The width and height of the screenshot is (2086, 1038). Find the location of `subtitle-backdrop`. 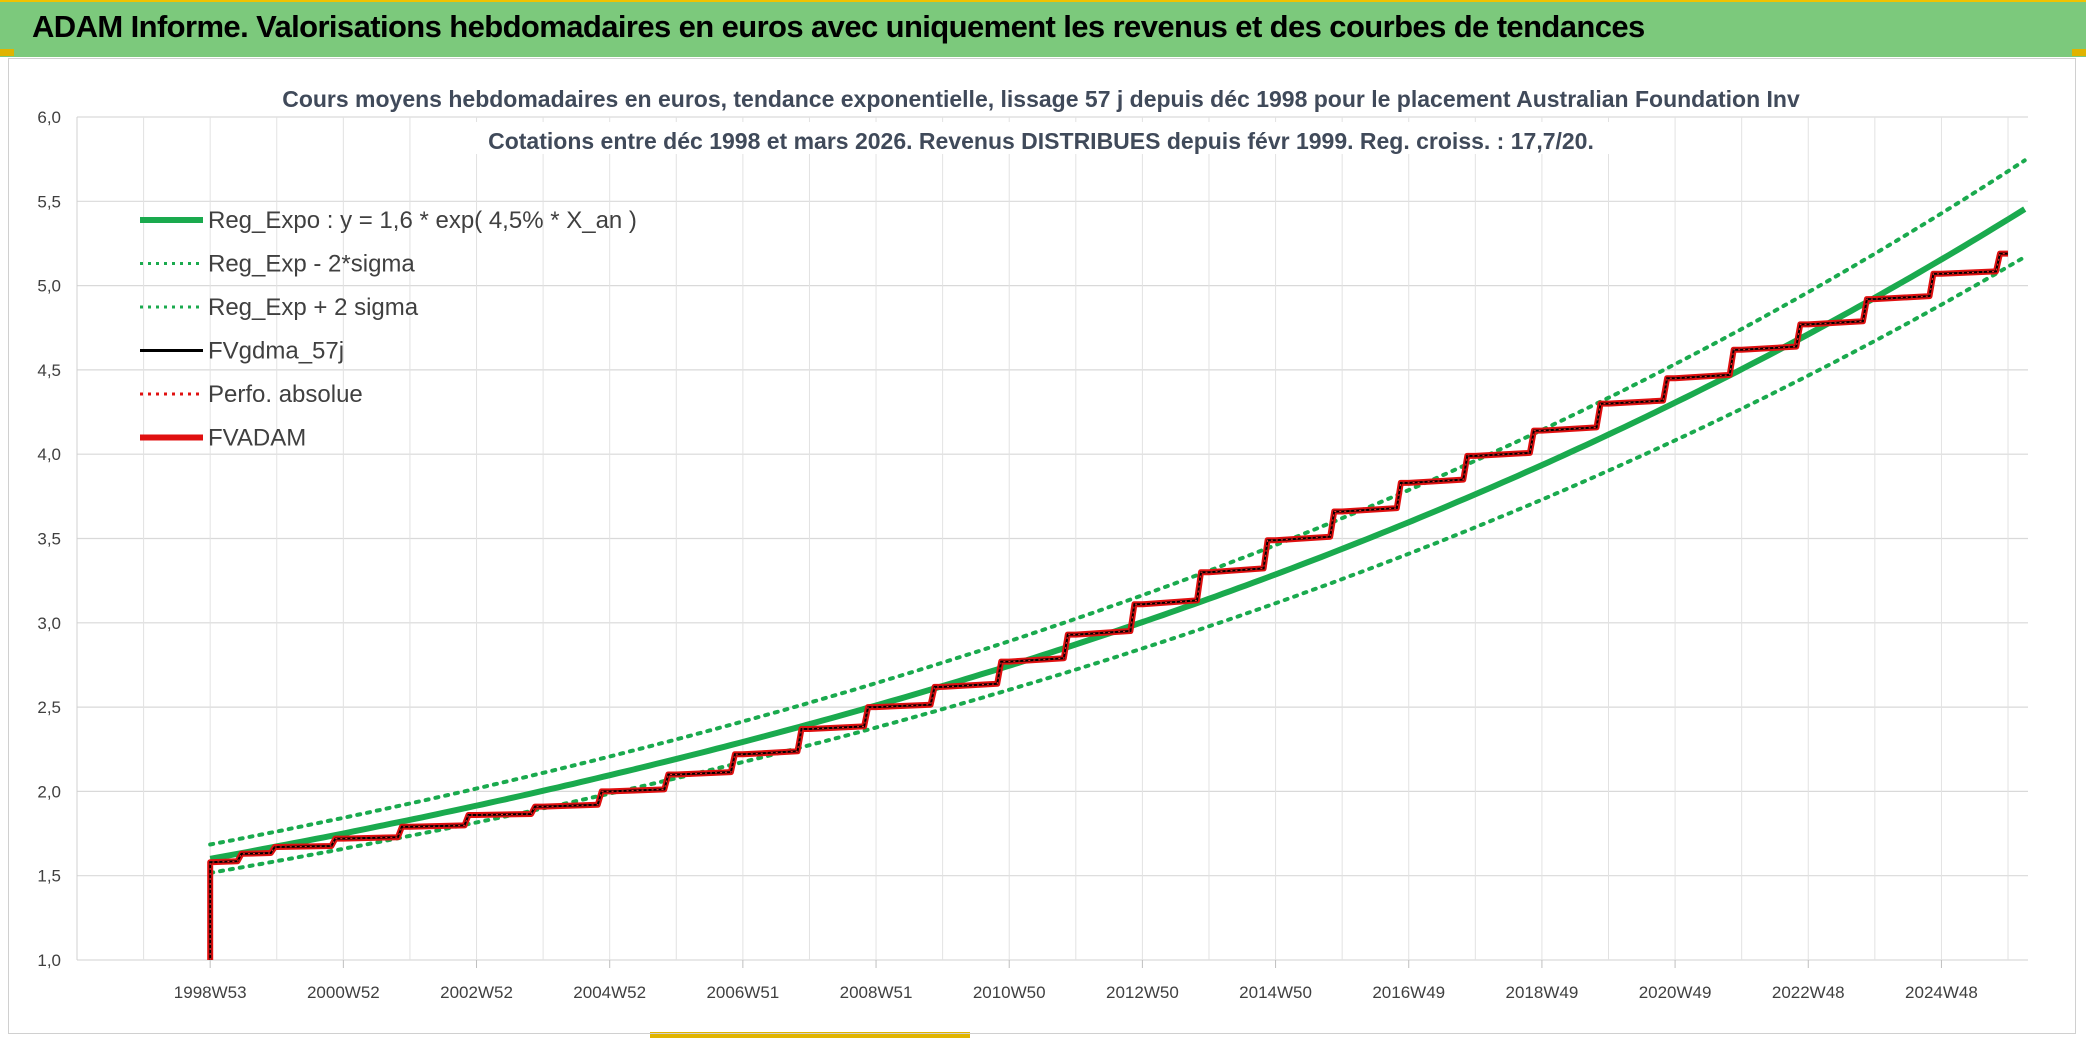

subtitle-backdrop is located at coordinates (1042, 138).